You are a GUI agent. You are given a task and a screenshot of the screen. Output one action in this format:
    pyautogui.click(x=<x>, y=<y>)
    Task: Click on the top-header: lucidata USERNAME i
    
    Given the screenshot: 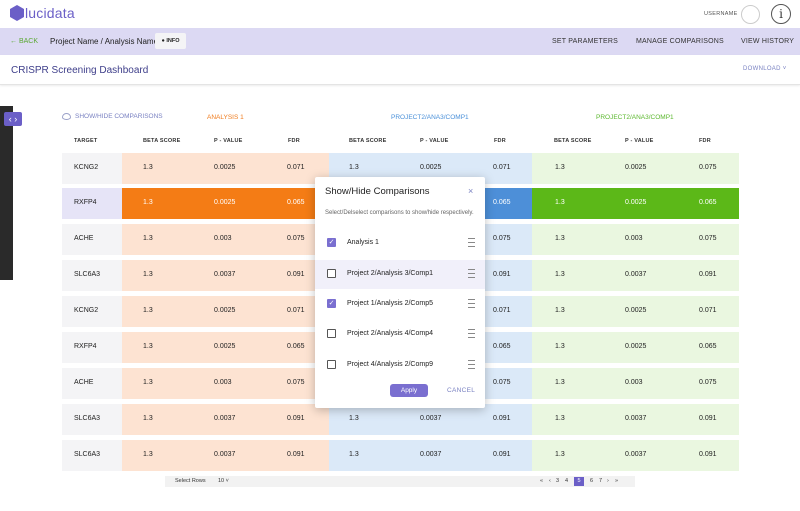 What is the action you would take?
    pyautogui.click(x=400, y=14)
    